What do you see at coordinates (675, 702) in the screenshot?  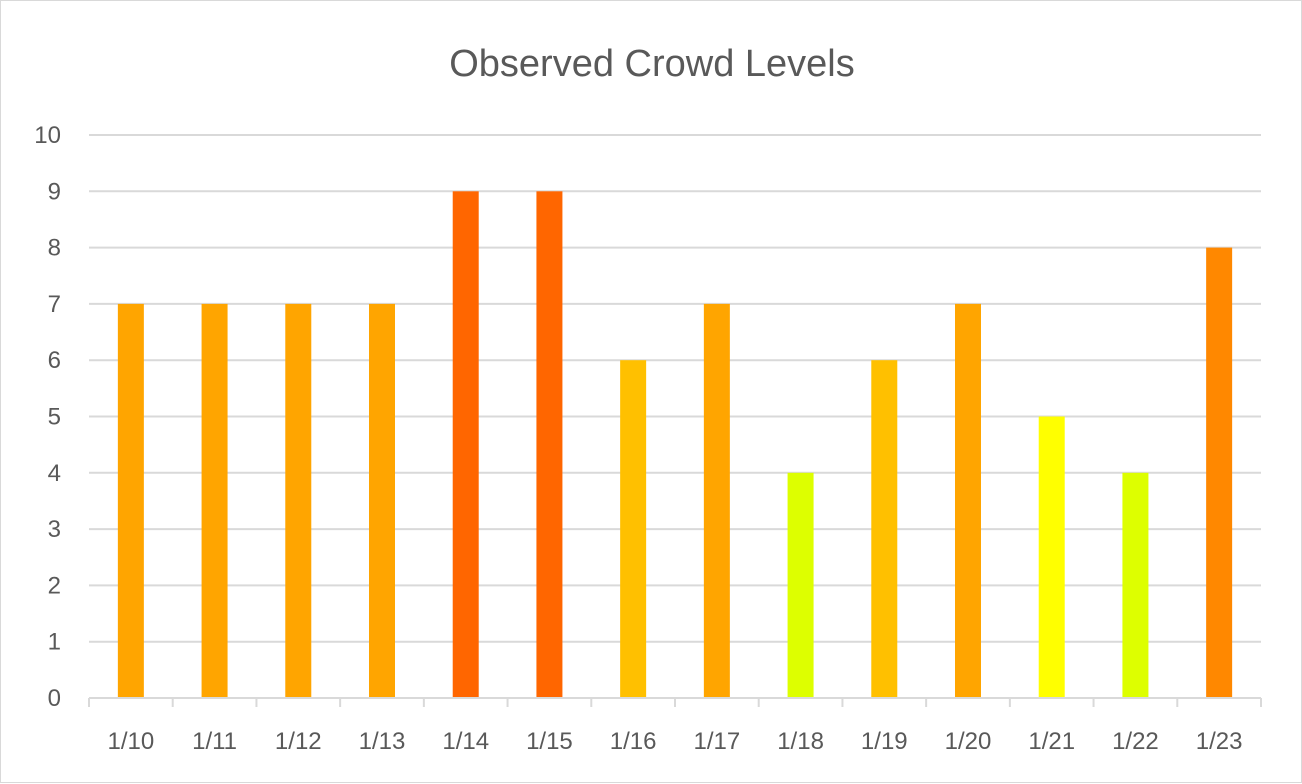 I see `x-axis` at bounding box center [675, 702].